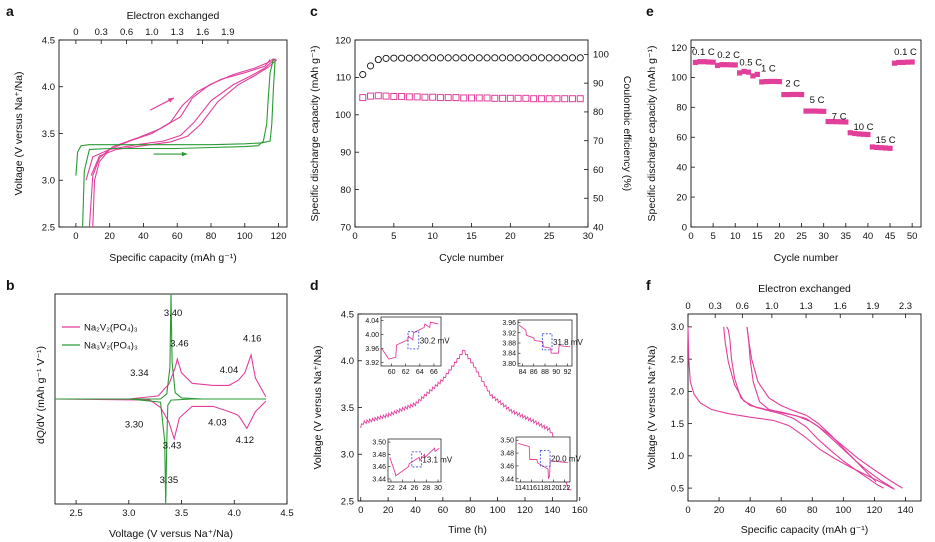  Describe the element at coordinates (554, 488) in the screenshot. I see `inset-x-tick-label: 120` at that location.